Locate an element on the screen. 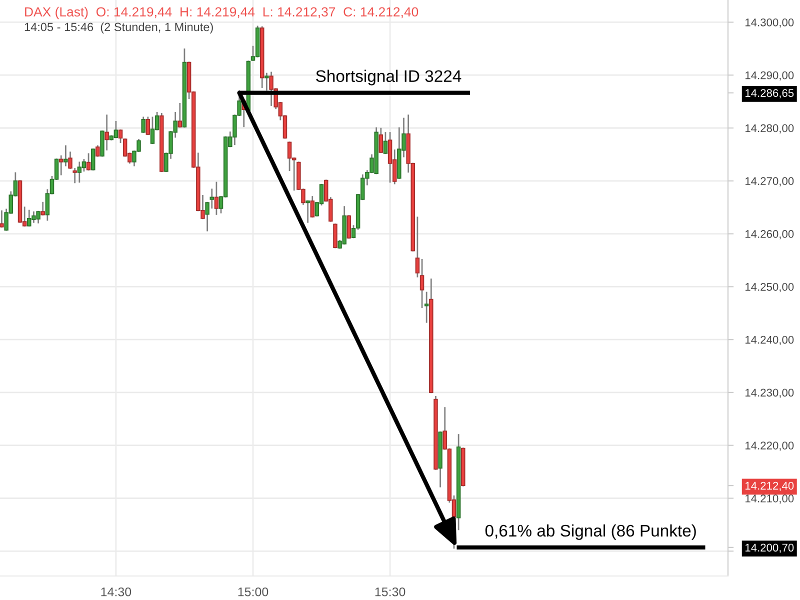 The width and height of the screenshot is (800, 600). y-tick-label: 14.200,70 is located at coordinates (770, 548).